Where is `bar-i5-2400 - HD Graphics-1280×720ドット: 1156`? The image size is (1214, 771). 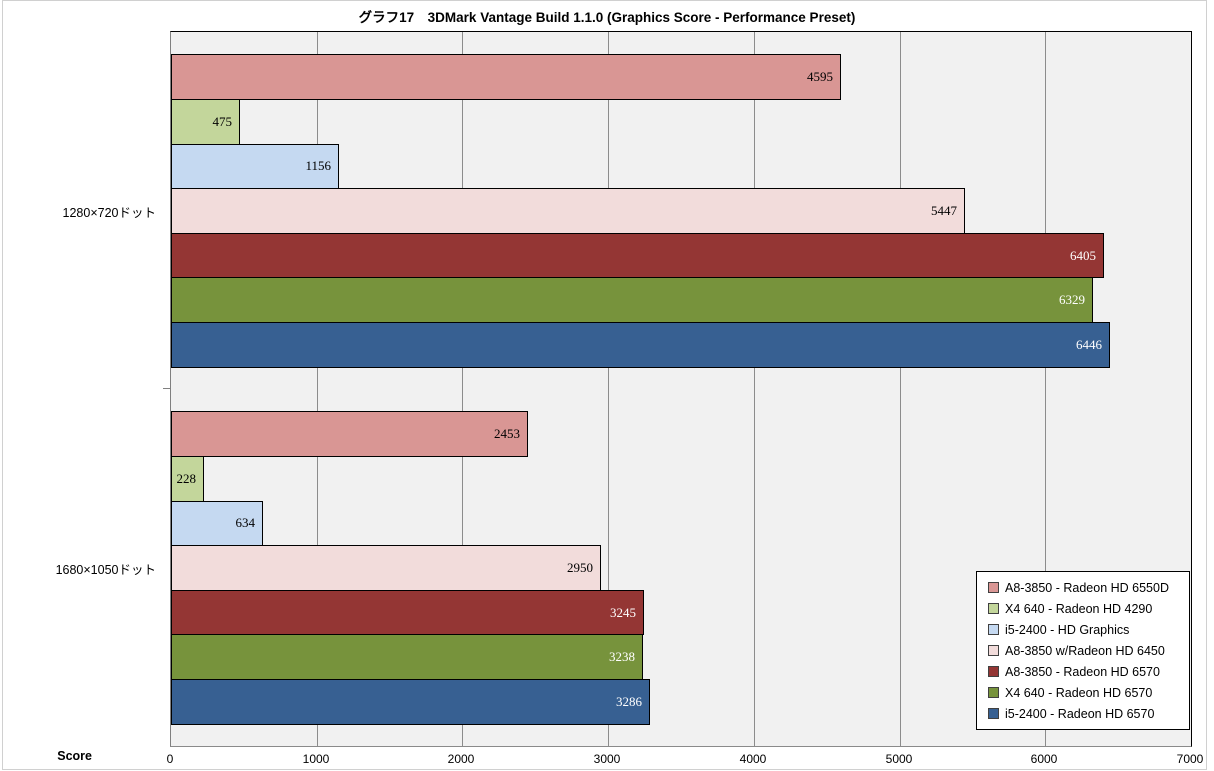 bar-i5-2400 - HD Graphics-1280×720ドット: 1156 is located at coordinates (255, 166).